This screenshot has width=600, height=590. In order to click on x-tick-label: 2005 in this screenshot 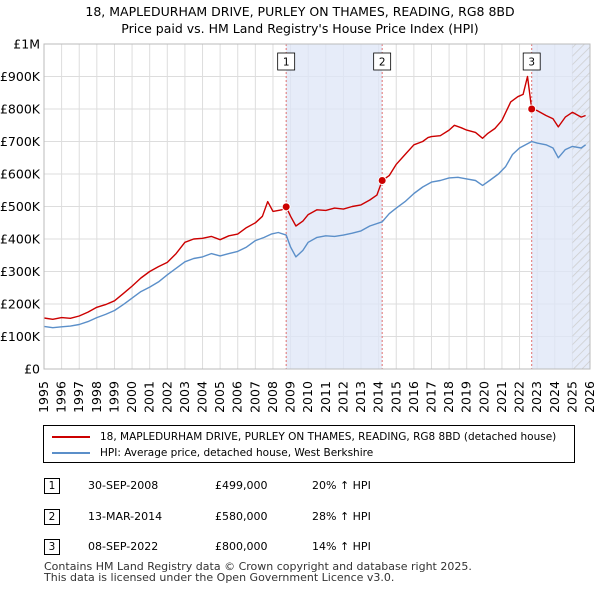, I will do `click(219, 397)`.